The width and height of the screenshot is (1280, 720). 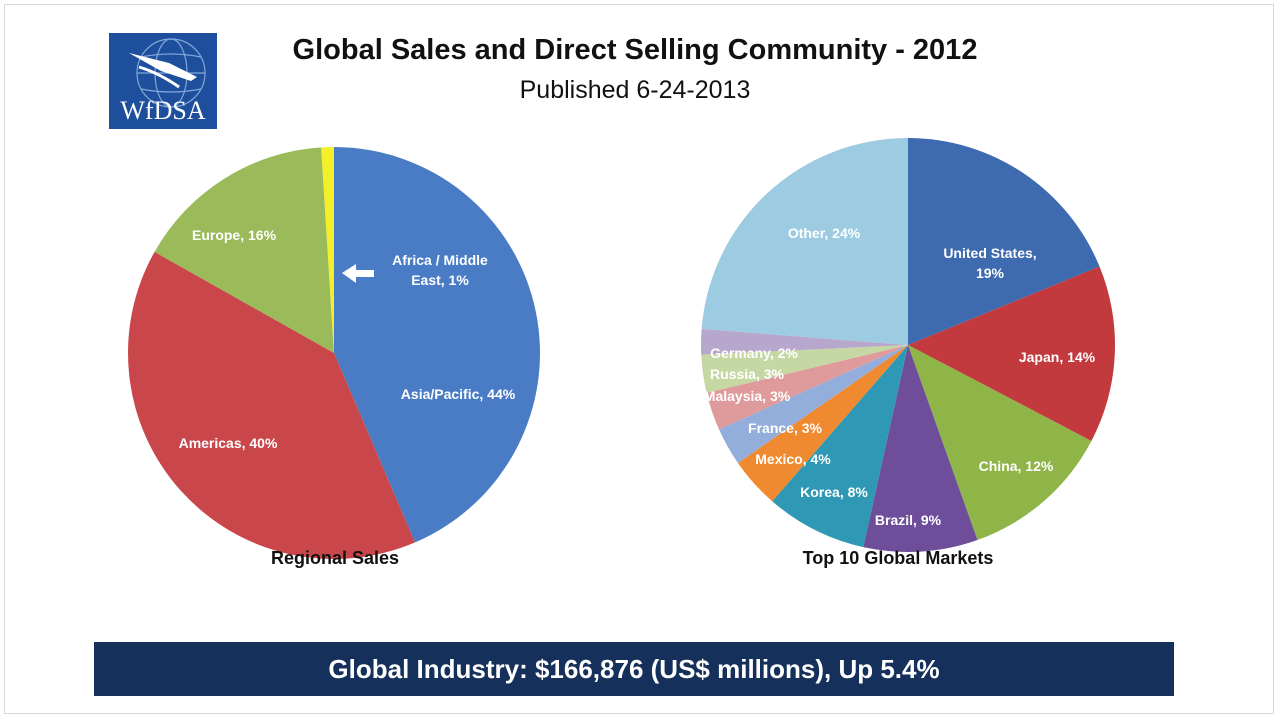 What do you see at coordinates (234, 235) in the screenshot?
I see `label-europe: Europe, 16%` at bounding box center [234, 235].